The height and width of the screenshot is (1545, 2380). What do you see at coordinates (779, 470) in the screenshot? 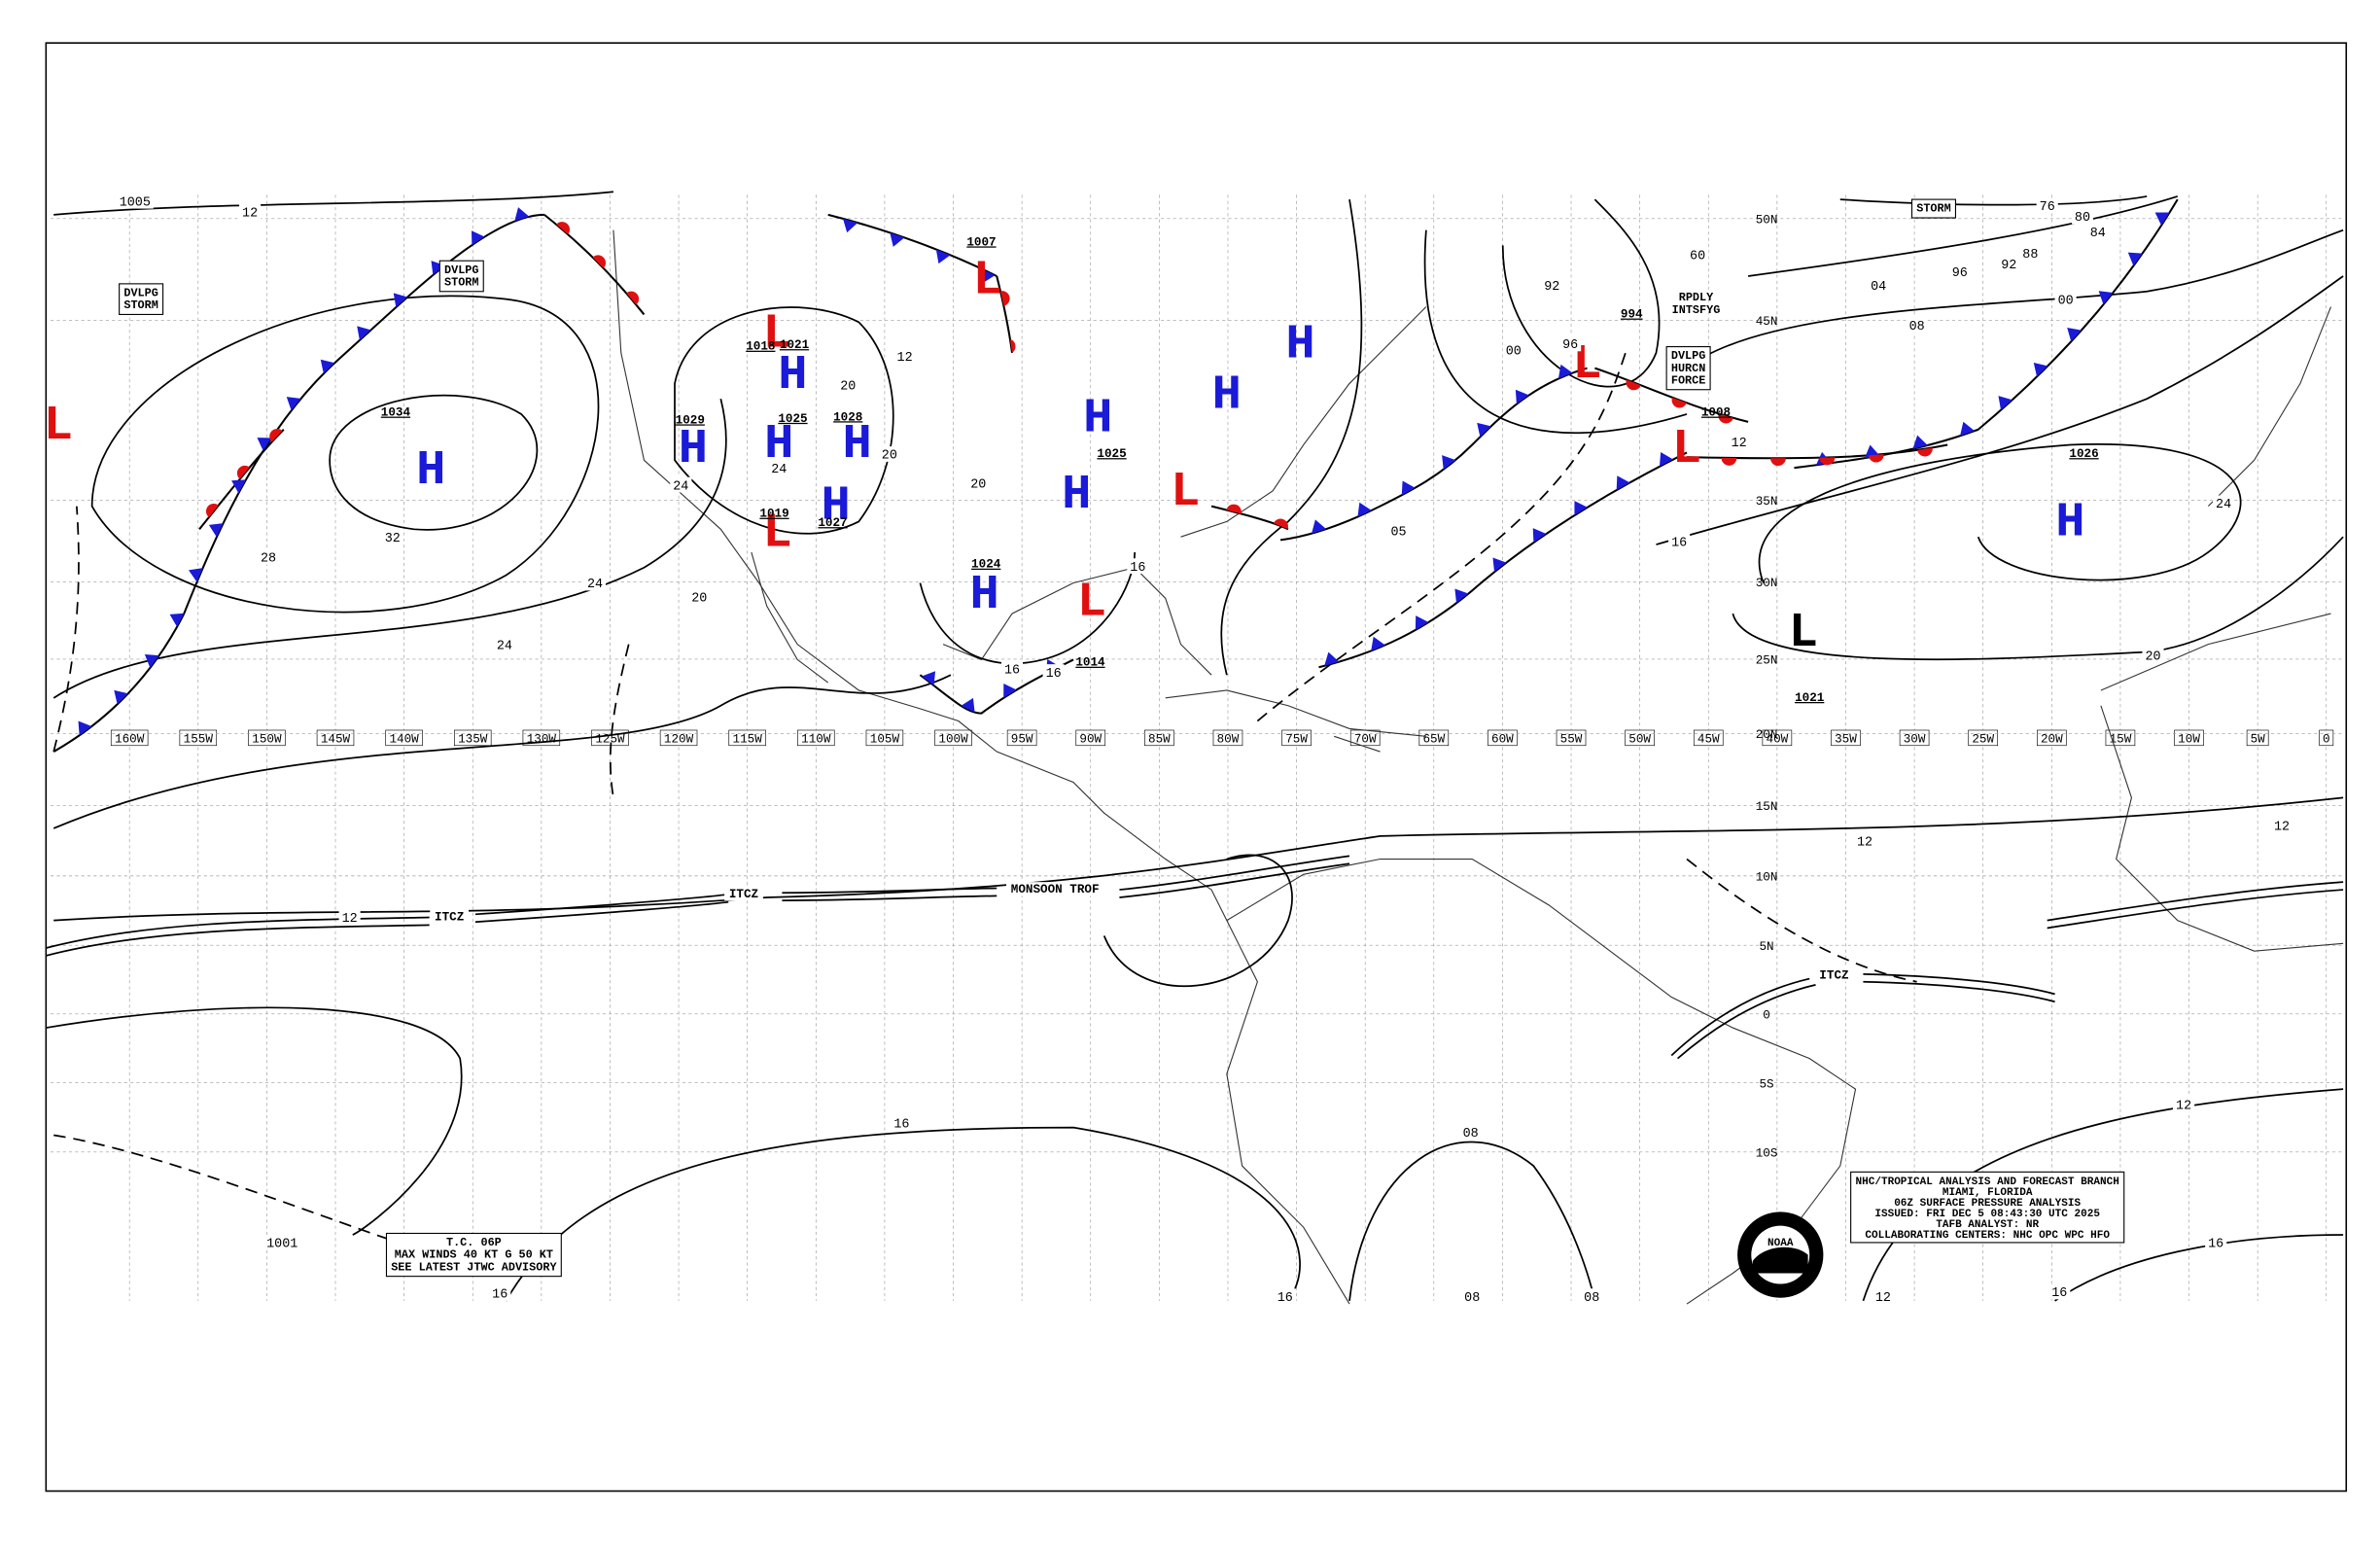
I see `isobar-label: 24` at bounding box center [779, 470].